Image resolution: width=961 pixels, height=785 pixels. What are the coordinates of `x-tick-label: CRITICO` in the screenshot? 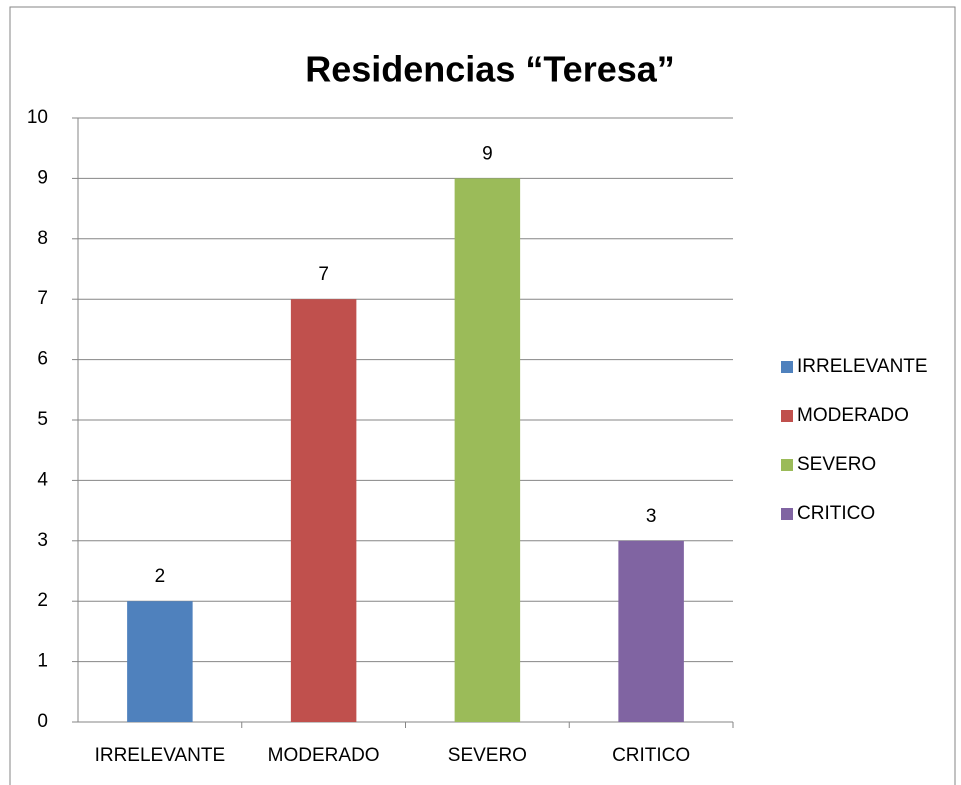 It's located at (651, 755).